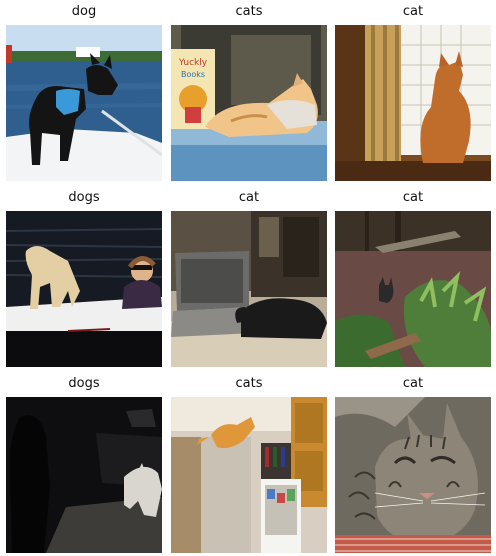 Image resolution: width=496 pixels, height=556 pixels. What do you see at coordinates (193, 63) in the screenshot?
I see `book-title-line1: Yuckly` at bounding box center [193, 63].